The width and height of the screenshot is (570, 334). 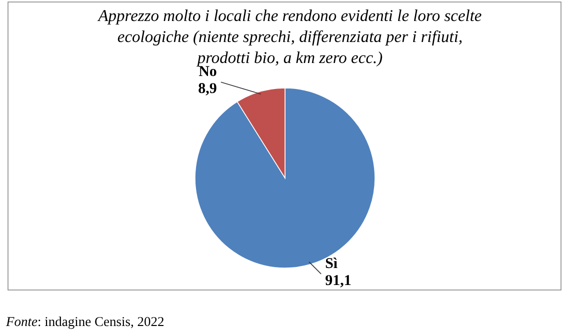 What do you see at coordinates (84, 321) in the screenshot?
I see `source-note: Fonte: indagine Censis, 2022` at bounding box center [84, 321].